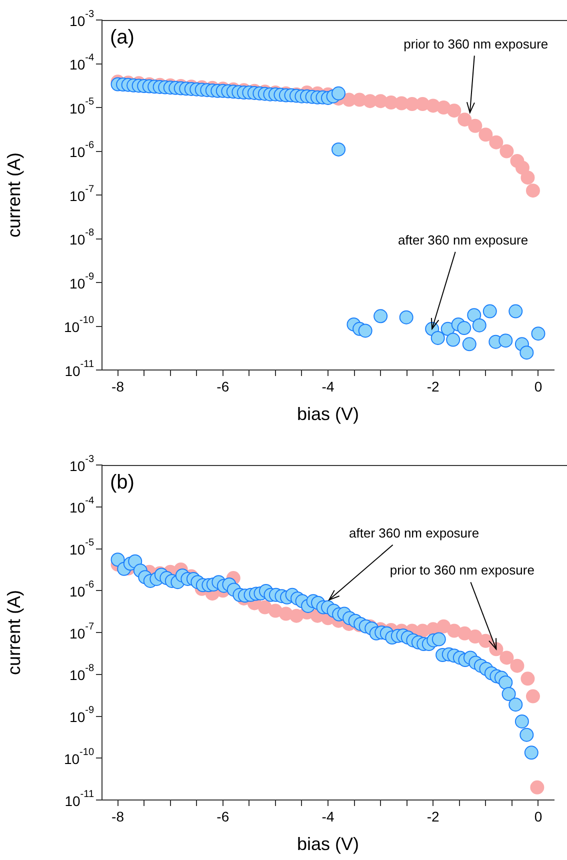 The width and height of the screenshot is (567, 860). Describe the element at coordinates (122, 483) in the screenshot. I see `annotation: (b)` at that location.